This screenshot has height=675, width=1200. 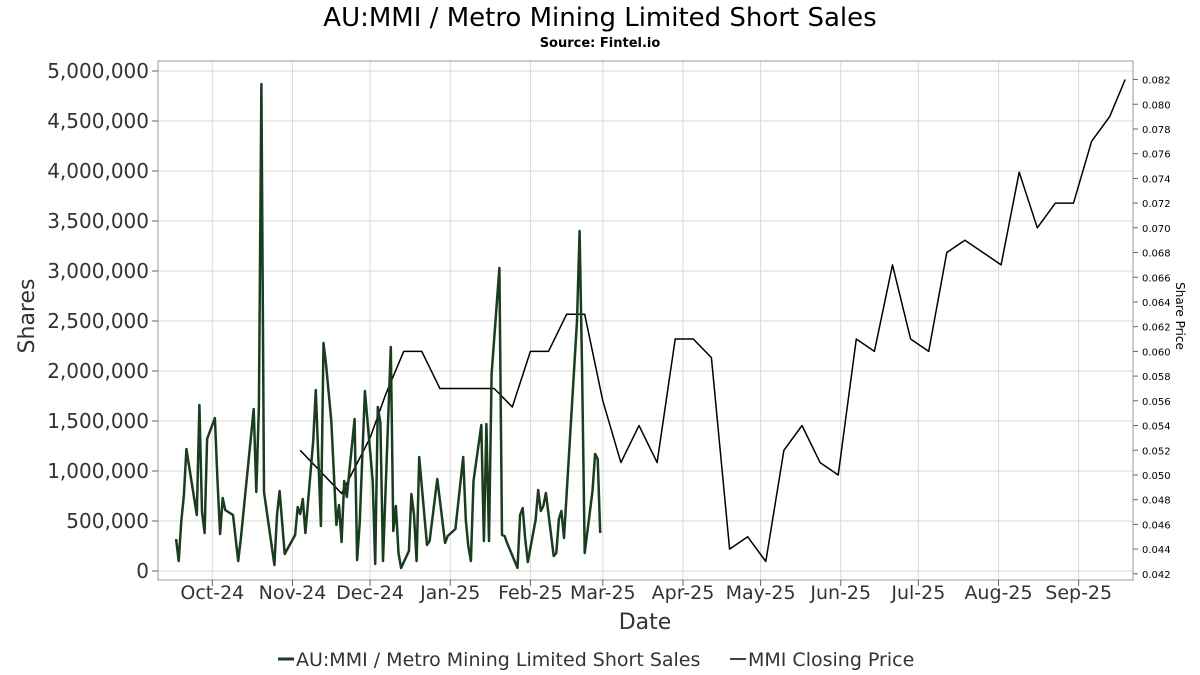 I want to click on left-tick-label: 500,000, so click(x=107, y=521).